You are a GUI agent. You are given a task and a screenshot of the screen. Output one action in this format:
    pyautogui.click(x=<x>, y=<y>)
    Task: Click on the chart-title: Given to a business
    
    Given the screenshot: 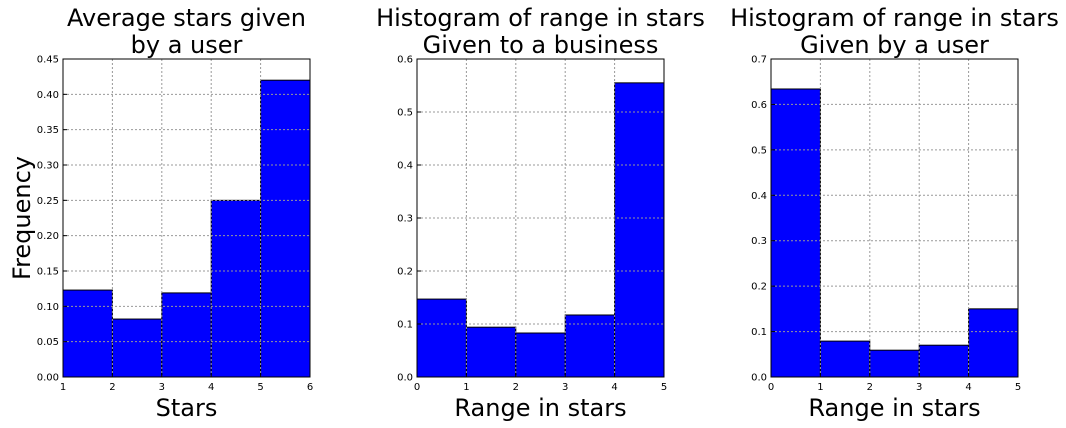 What is the action you would take?
    pyautogui.click(x=541, y=45)
    